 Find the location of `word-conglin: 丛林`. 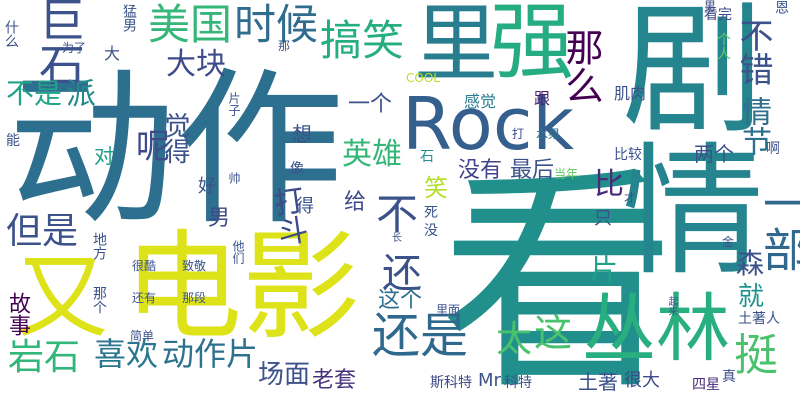

word-conglin: 丛林 is located at coordinates (656, 329).